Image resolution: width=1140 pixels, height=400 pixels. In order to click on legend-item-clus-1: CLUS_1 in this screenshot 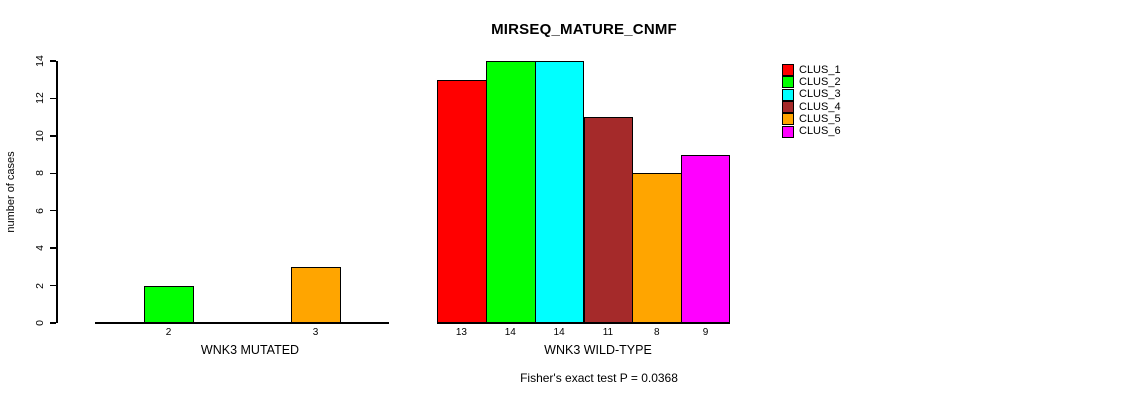, I will do `click(811, 70)`.